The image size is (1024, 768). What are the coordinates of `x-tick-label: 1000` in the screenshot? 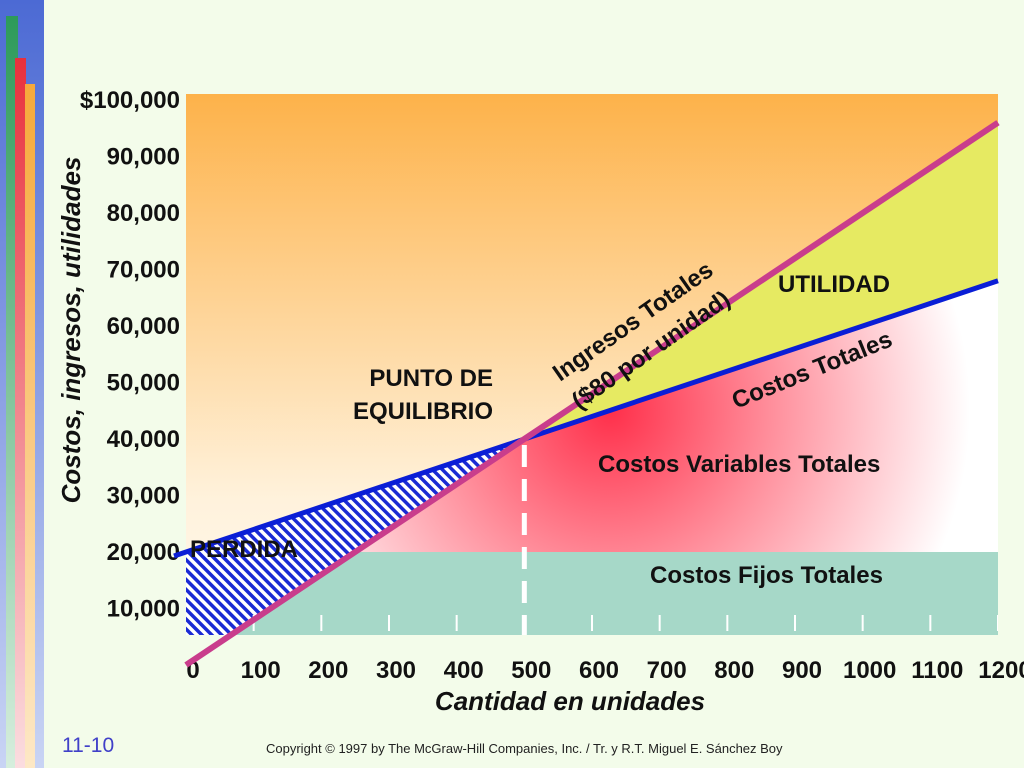 It's located at (869, 670).